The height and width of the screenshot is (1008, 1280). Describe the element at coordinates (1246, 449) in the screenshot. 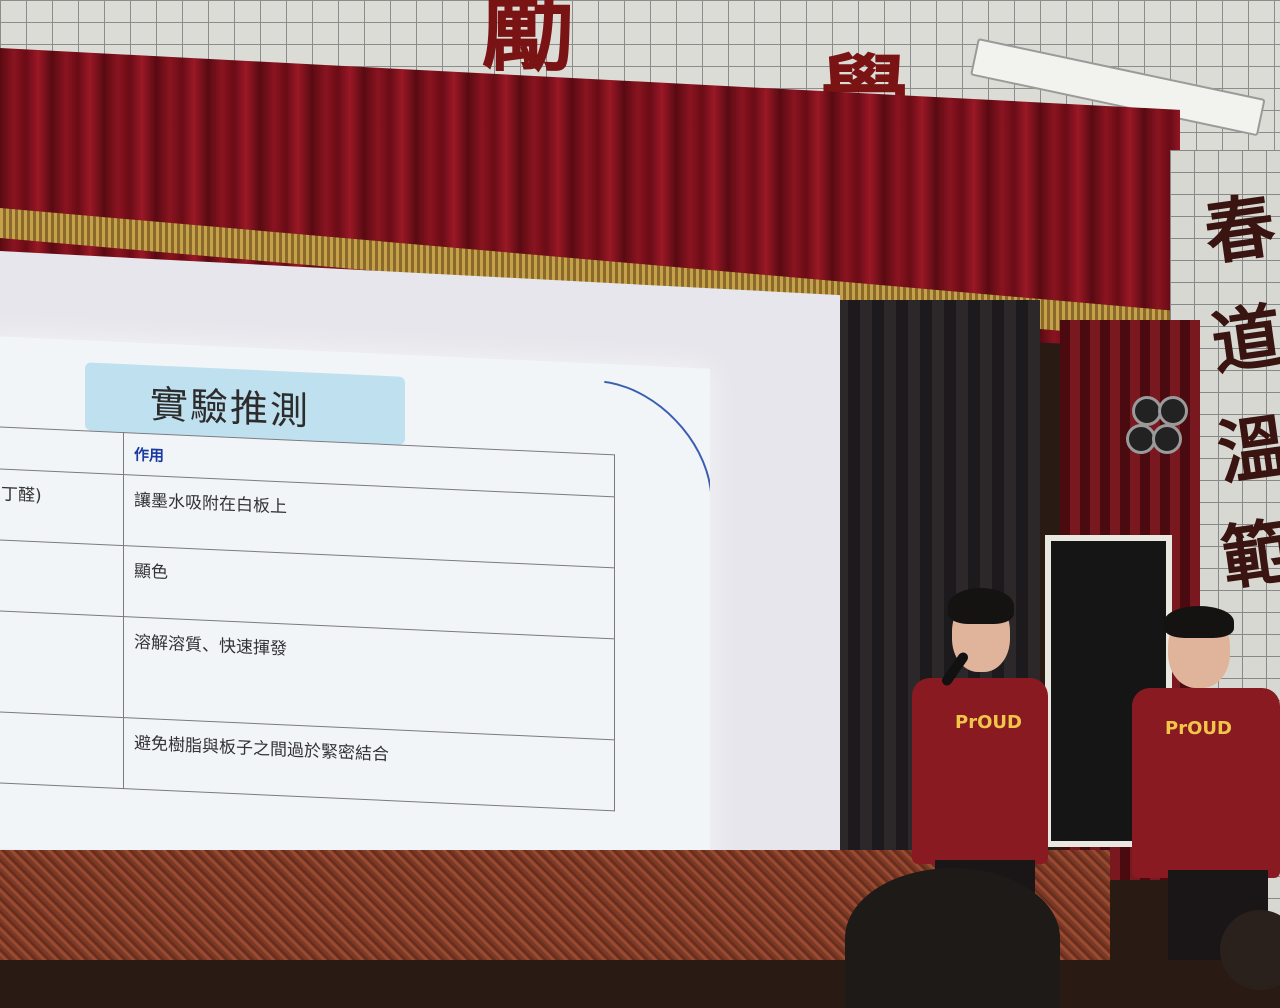

I see `side-wall-character-3: 溫` at that location.